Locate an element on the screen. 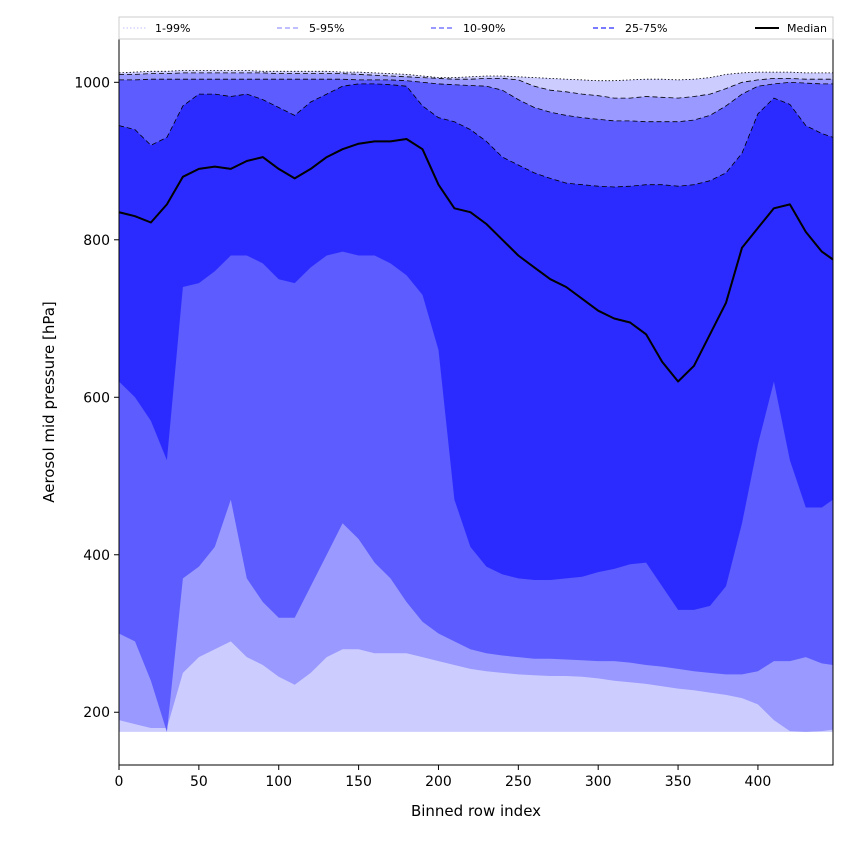  y-tick-label: 600 is located at coordinates (96, 398).